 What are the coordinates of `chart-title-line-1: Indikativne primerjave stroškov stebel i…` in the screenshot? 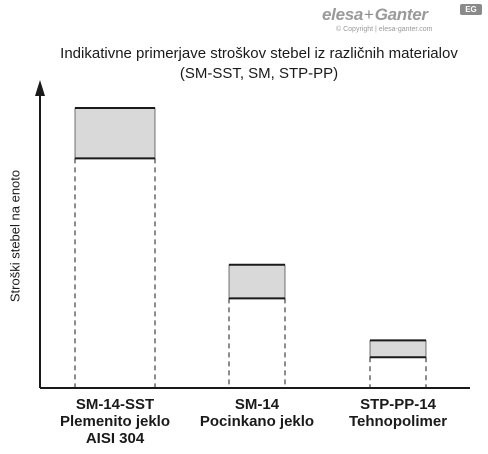 It's located at (259, 53).